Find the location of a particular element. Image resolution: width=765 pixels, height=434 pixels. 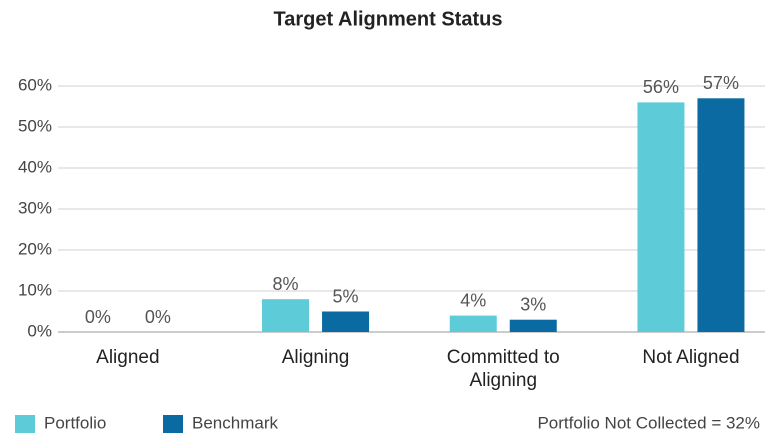

y-tick-label: 50% is located at coordinates (35, 125).